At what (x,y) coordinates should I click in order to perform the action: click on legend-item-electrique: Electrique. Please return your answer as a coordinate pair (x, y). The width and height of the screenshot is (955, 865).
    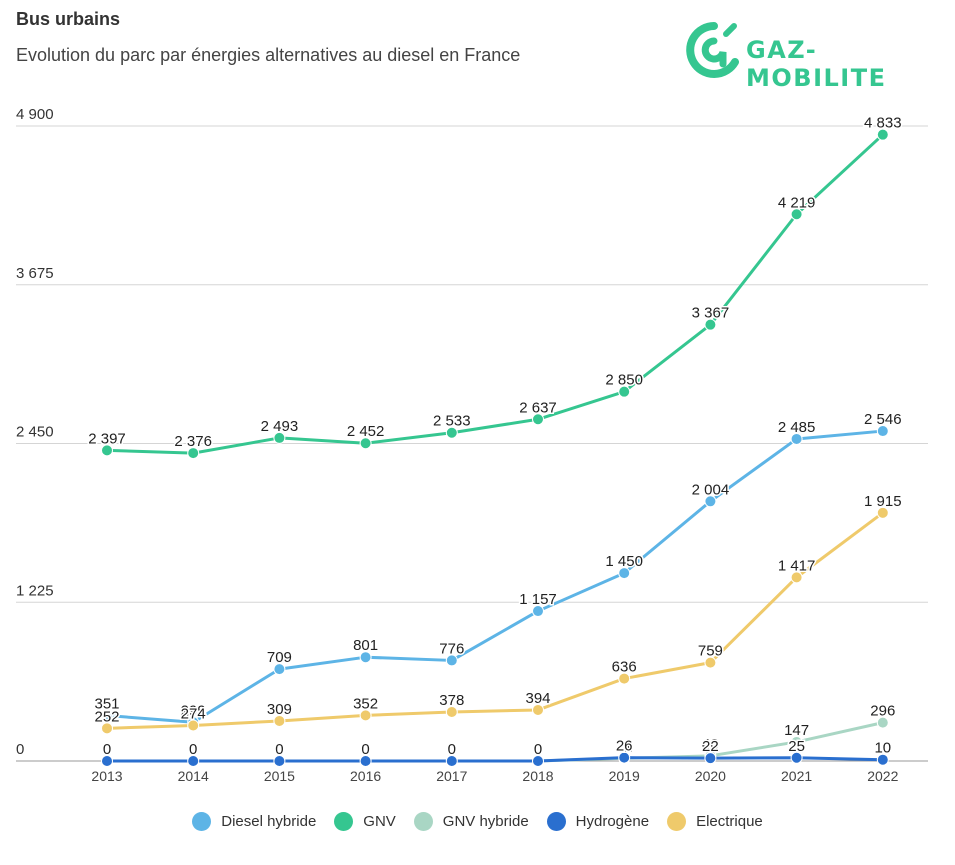
    Looking at the image, I should click on (715, 821).